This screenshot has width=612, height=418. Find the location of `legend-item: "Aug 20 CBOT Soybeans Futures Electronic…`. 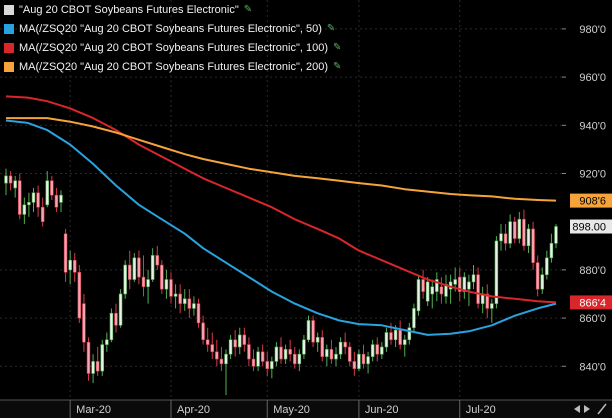

legend-item: "Aug 20 CBOT Soybeans Futures Electronic… is located at coordinates (128, 10).